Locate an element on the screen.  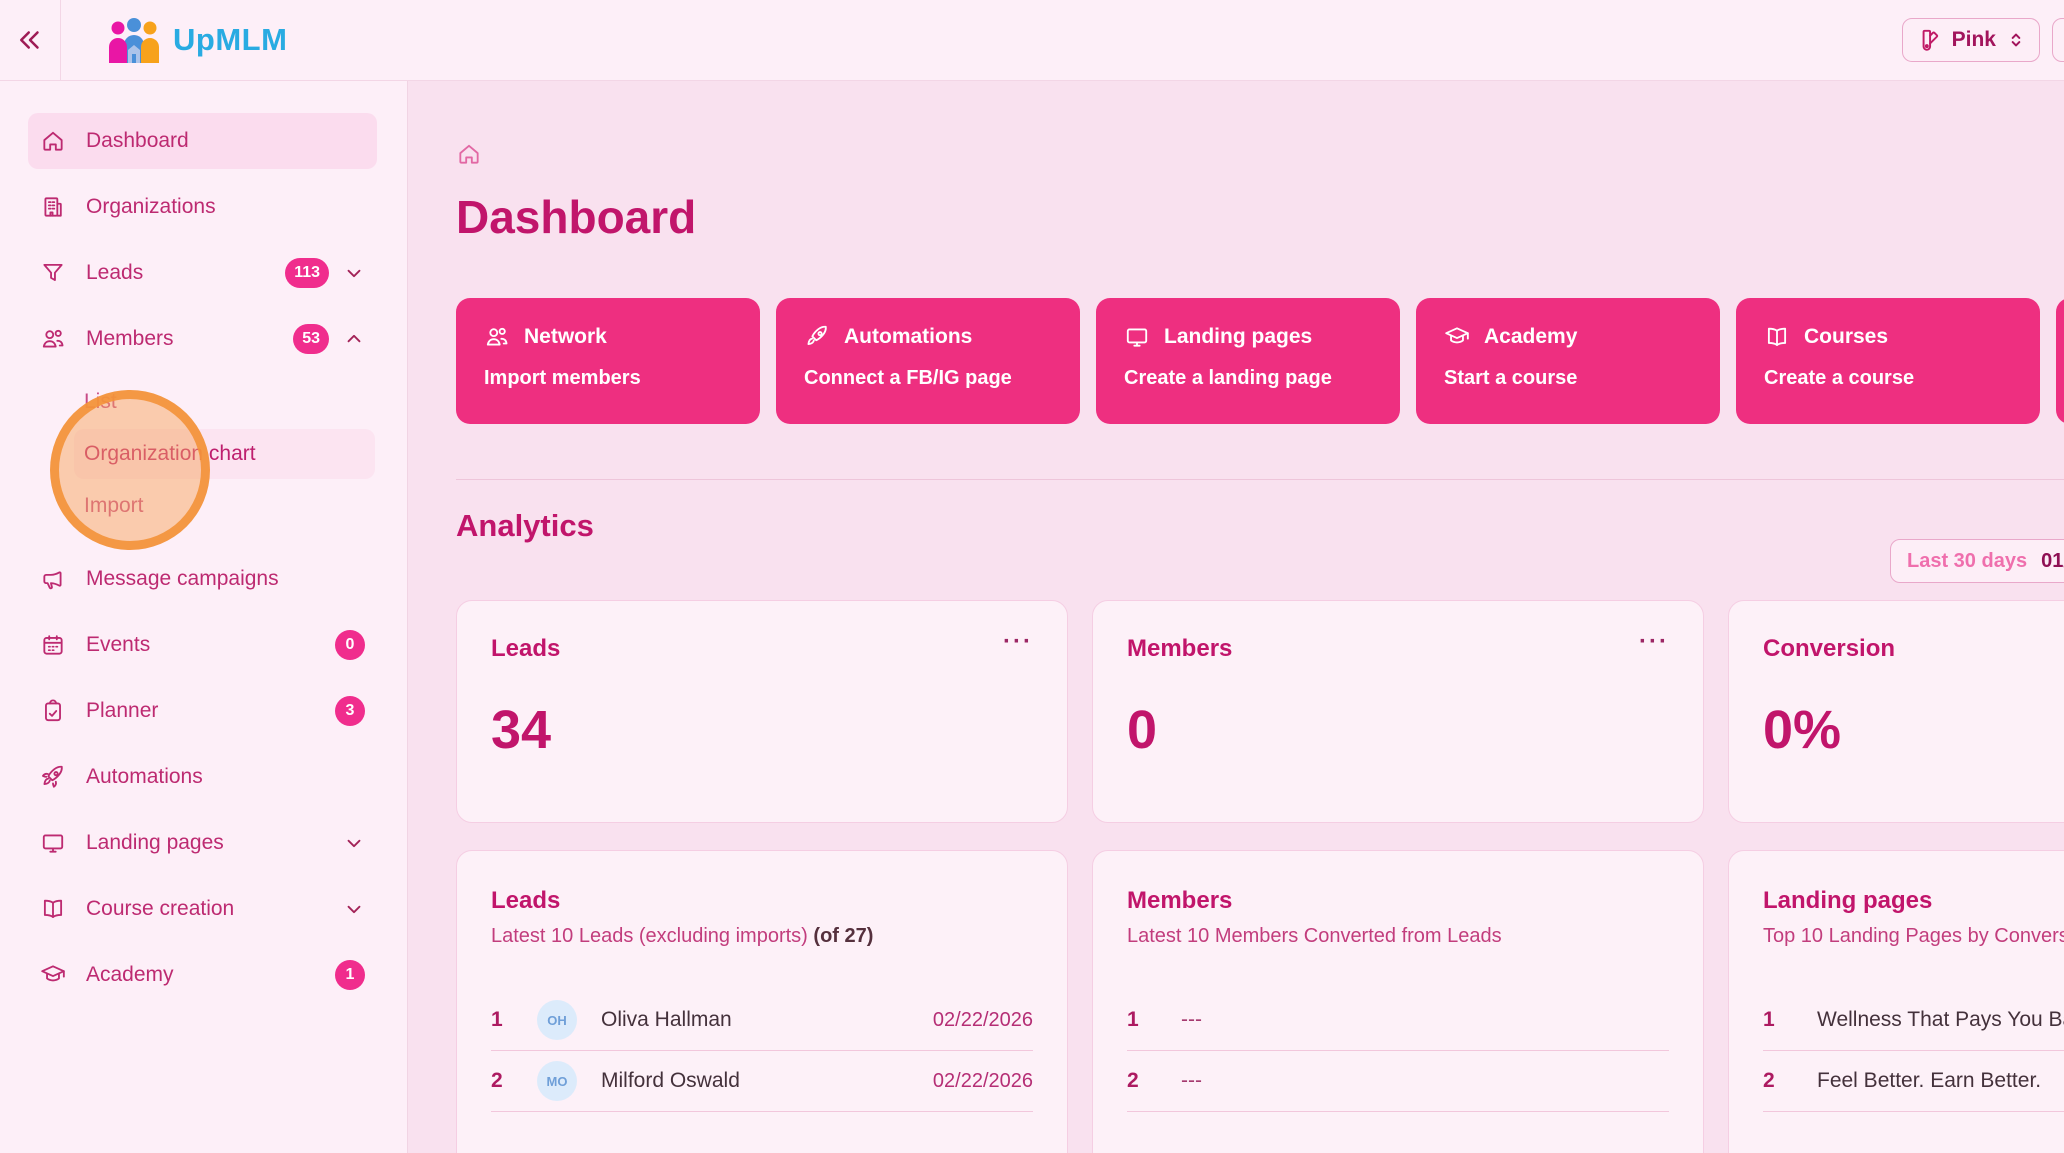
partial-button is located at coordinates (2058, 40).